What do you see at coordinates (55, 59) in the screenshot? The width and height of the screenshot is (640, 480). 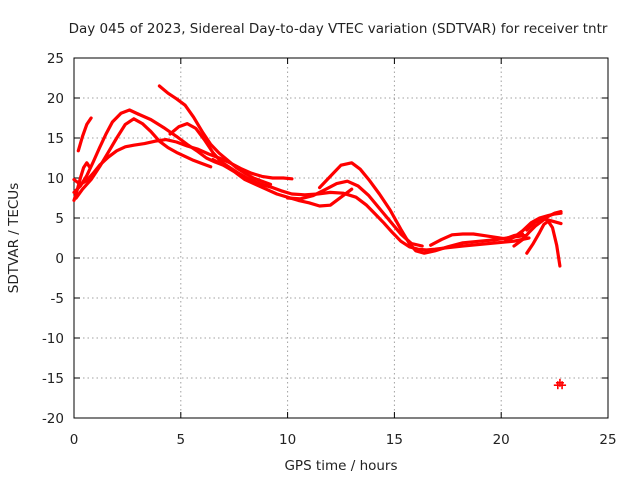 I see `y-tick-label: 25` at bounding box center [55, 59].